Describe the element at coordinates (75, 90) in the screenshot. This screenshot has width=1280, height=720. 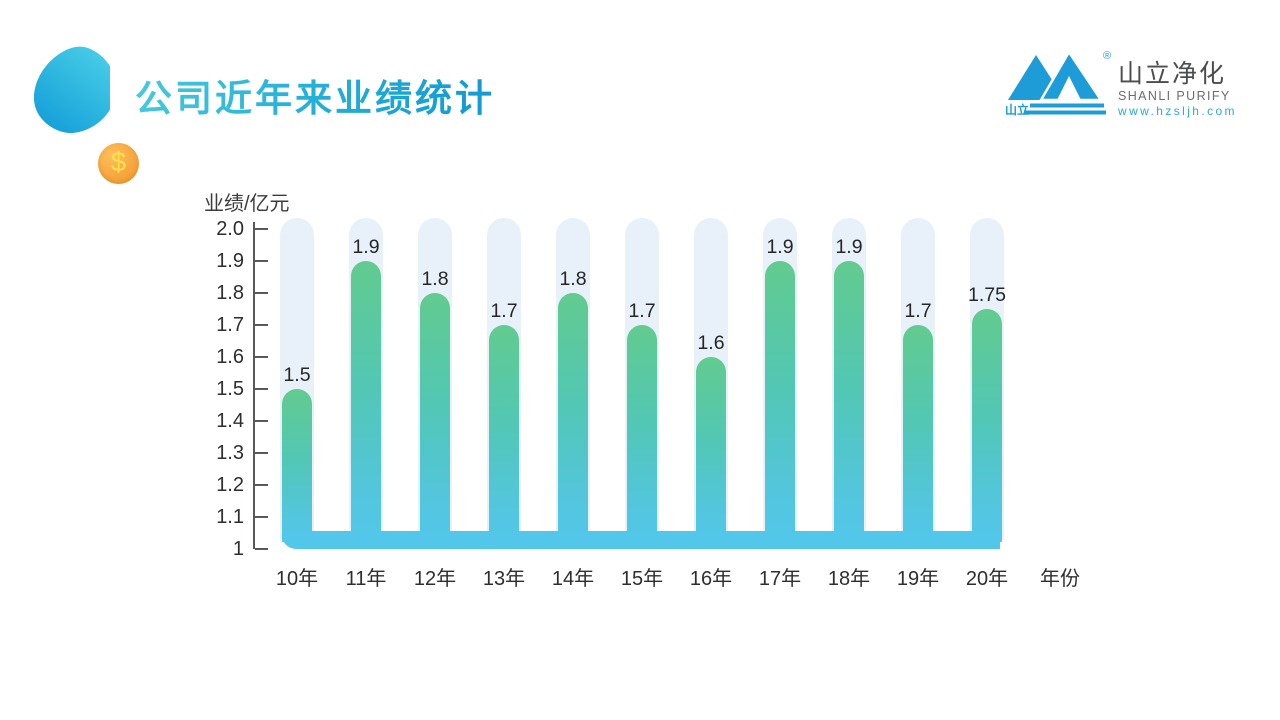
I see `blob-icon` at that location.